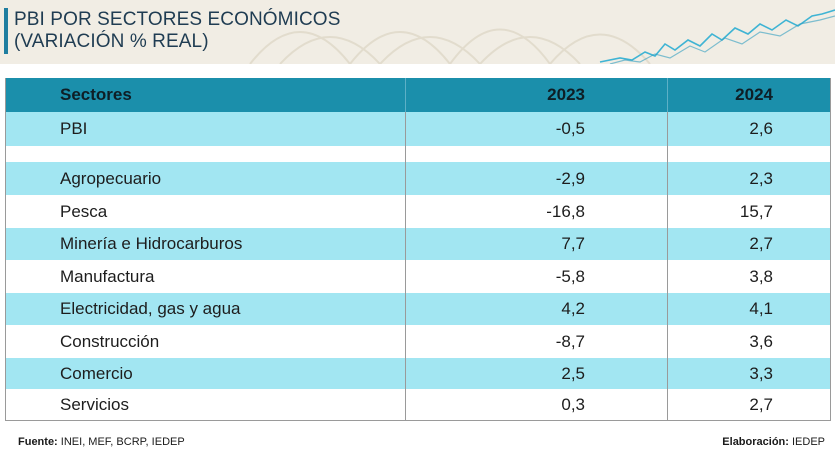  What do you see at coordinates (418, 244) in the screenshot?
I see `table-row: Minería e Hidrocarburos 7,7 2,7` at bounding box center [418, 244].